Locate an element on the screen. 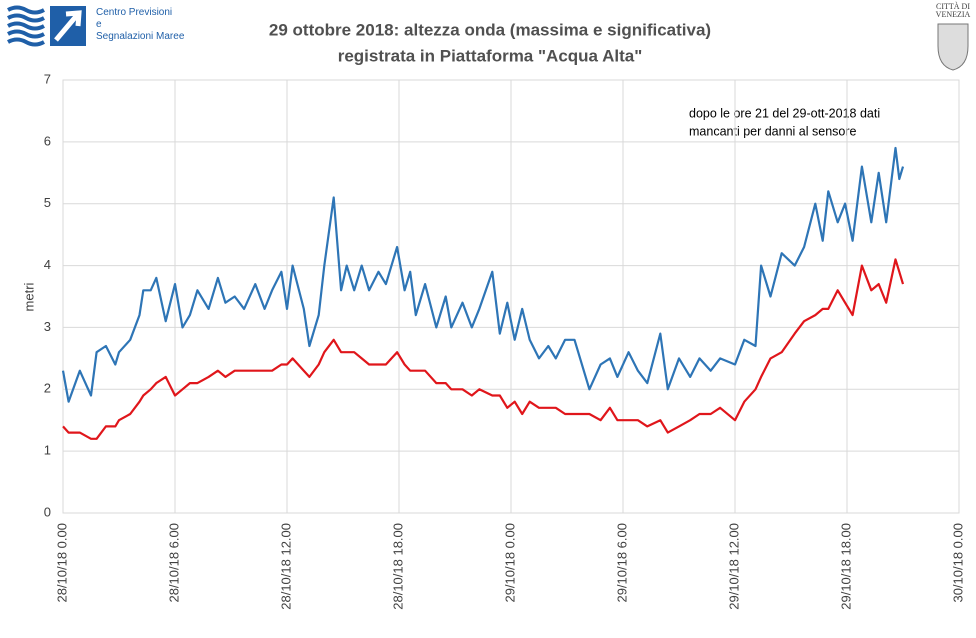 The image size is (976, 638). x-tick-label: 29/10/18 0.00 is located at coordinates (509, 563).